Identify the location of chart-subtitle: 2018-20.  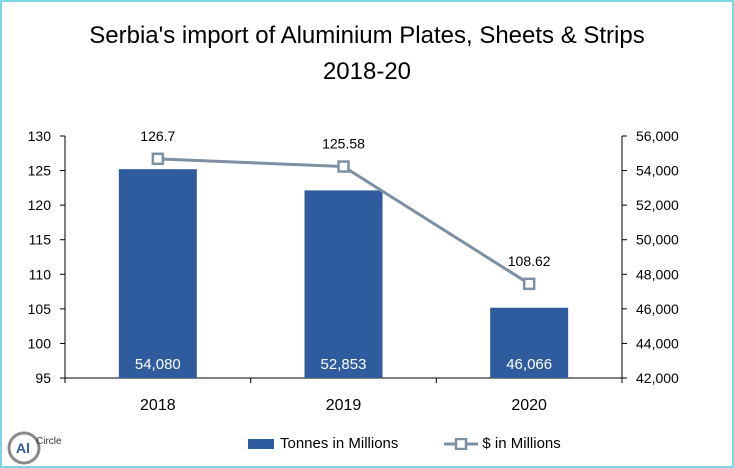
(367, 71).